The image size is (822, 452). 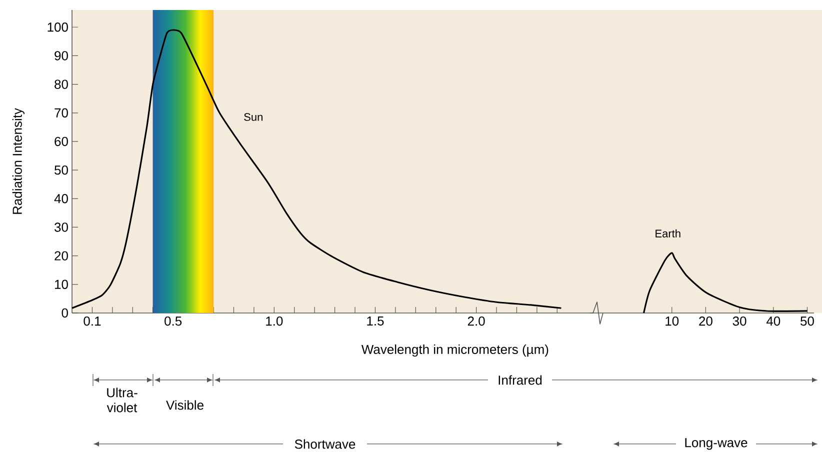 I want to click on x-tick-label: 30, so click(x=739, y=321).